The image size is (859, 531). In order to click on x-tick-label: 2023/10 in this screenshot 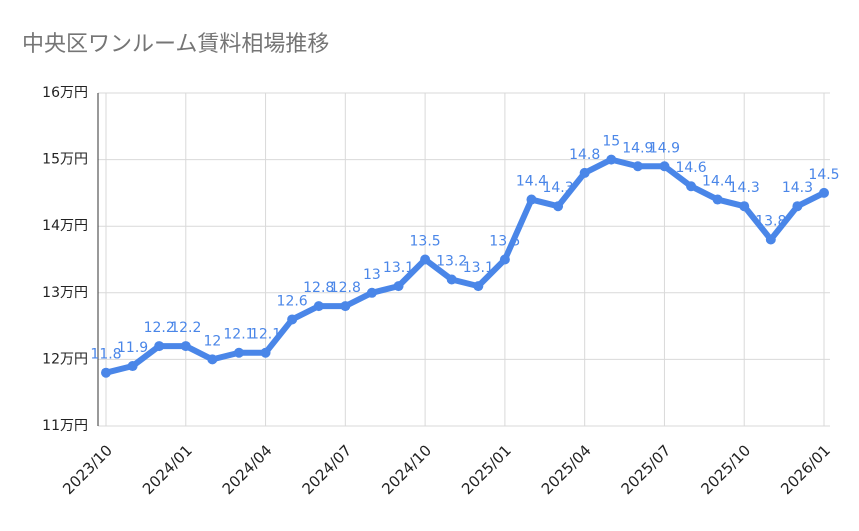, I will do `click(87, 469)`.